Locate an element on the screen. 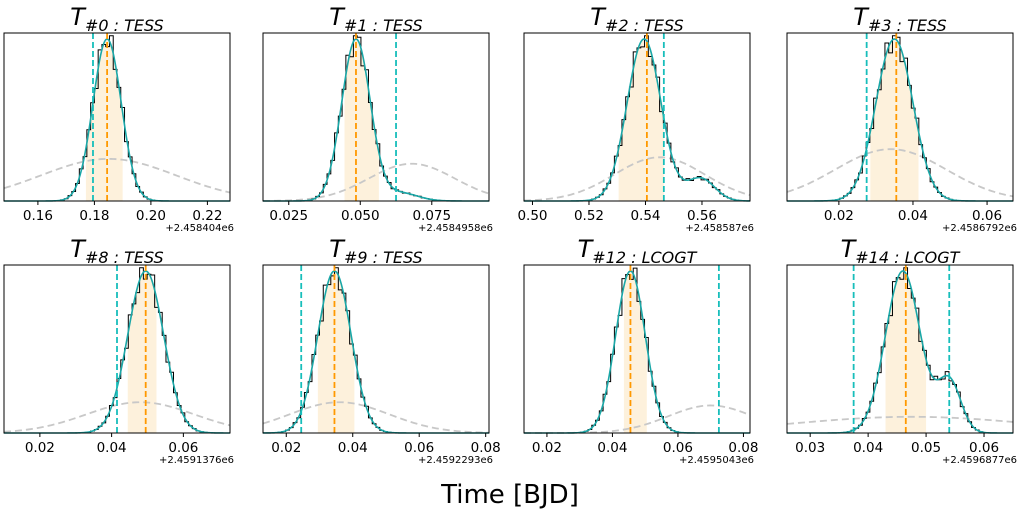 This screenshot has height=516, width=1020. x-offset-label: +2.4591376e6 is located at coordinates (196, 460).